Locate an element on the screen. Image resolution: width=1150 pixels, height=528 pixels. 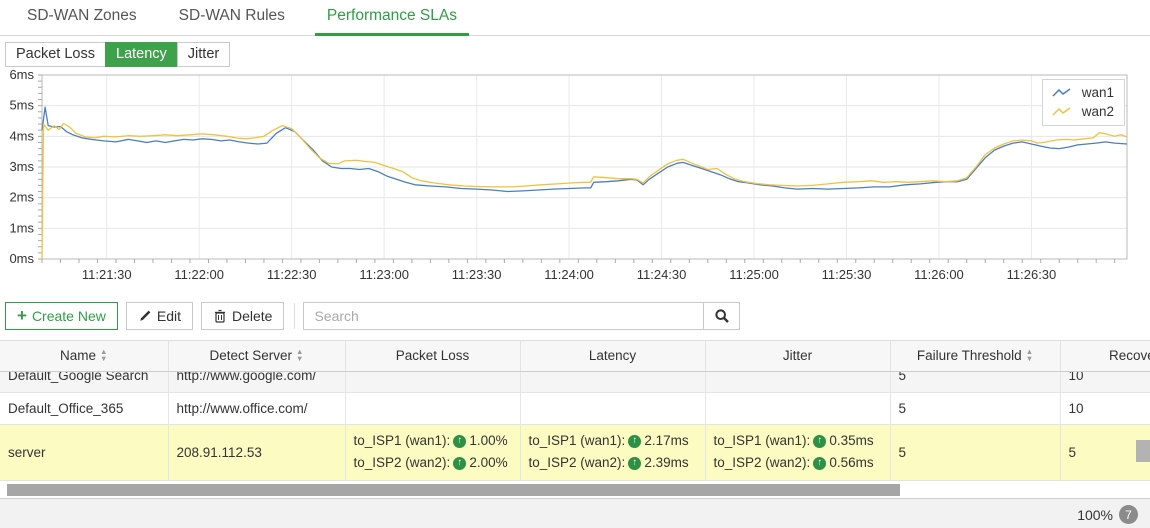
svg-text: 6ms is located at coordinates (21, 75).